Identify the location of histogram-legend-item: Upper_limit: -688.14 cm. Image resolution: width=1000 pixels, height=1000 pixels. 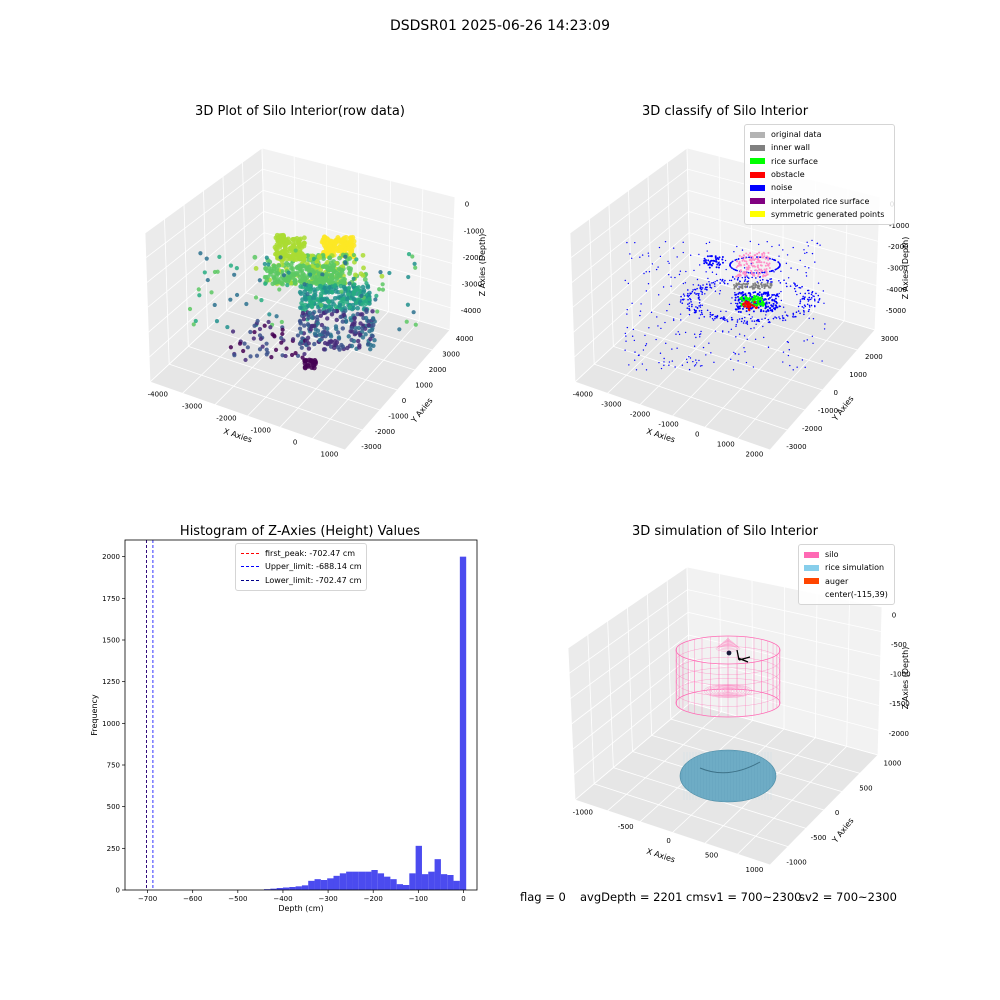
(301, 566).